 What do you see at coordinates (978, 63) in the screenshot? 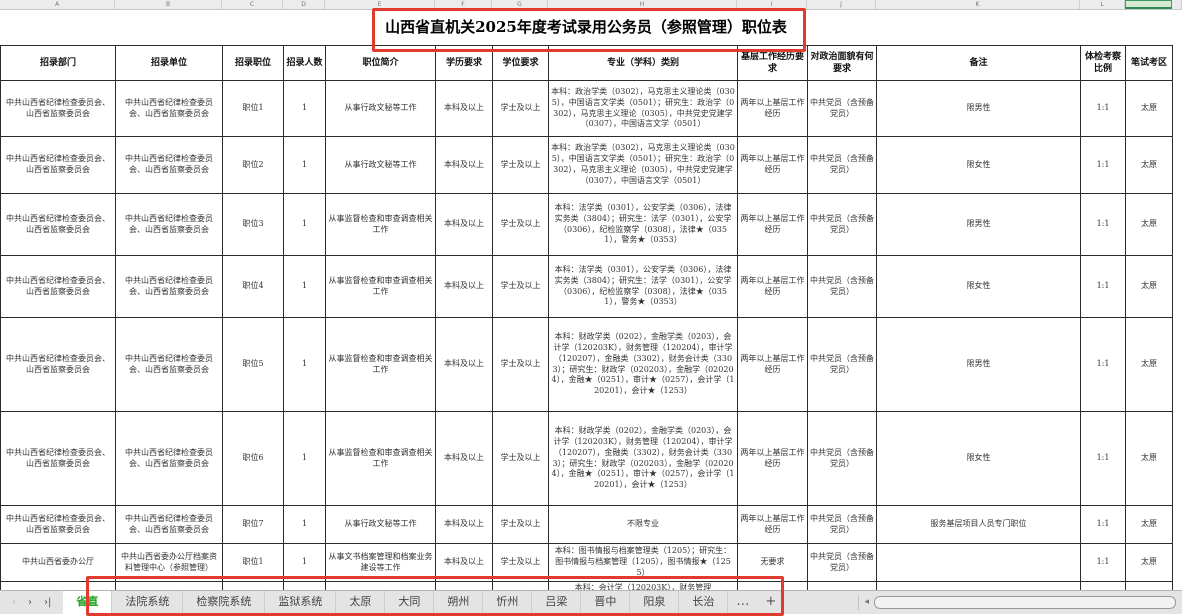
I see `column-header: 备注` at bounding box center [978, 63].